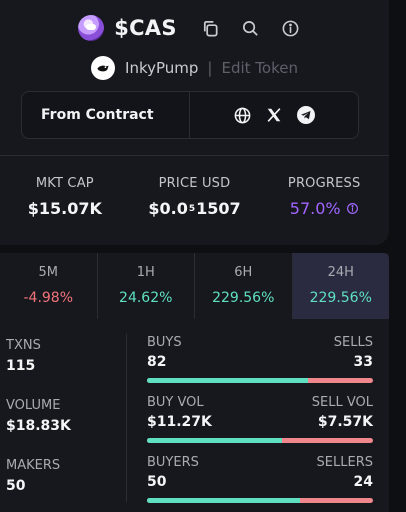 Image resolution: width=406 pixels, height=512 pixels. Describe the element at coordinates (66, 476) in the screenshot. I see `makers-block: MAKERS 50` at that location.